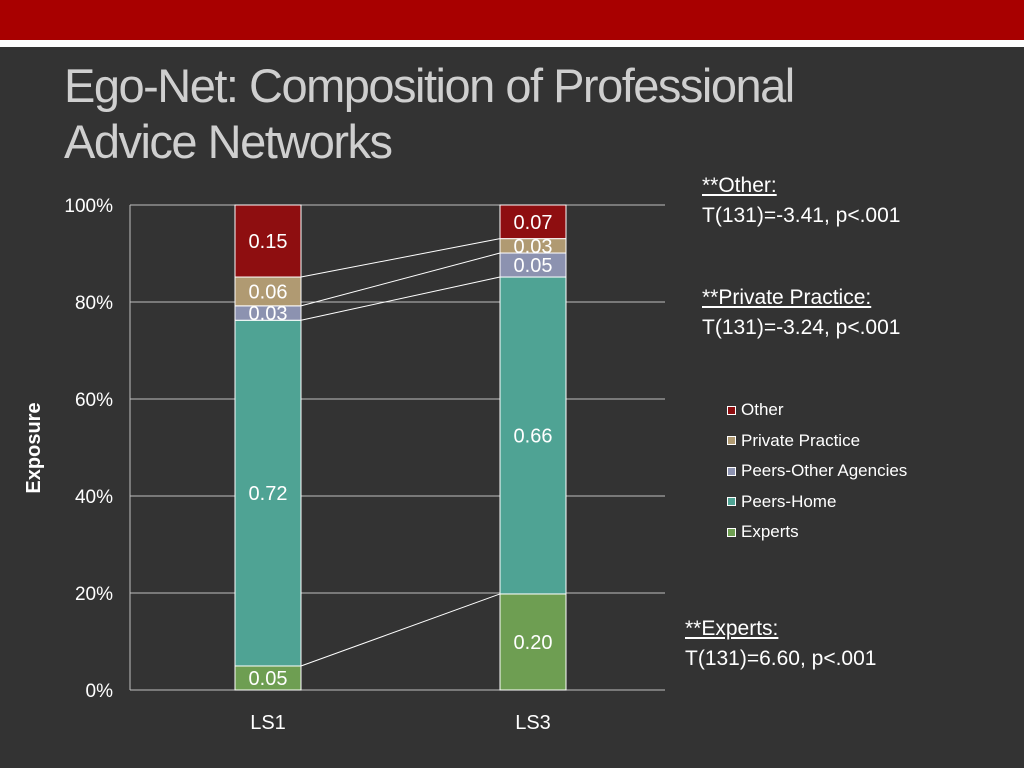 The image size is (1024, 768). Describe the element at coordinates (94, 594) in the screenshot. I see `y-tick-label: 20%` at that location.